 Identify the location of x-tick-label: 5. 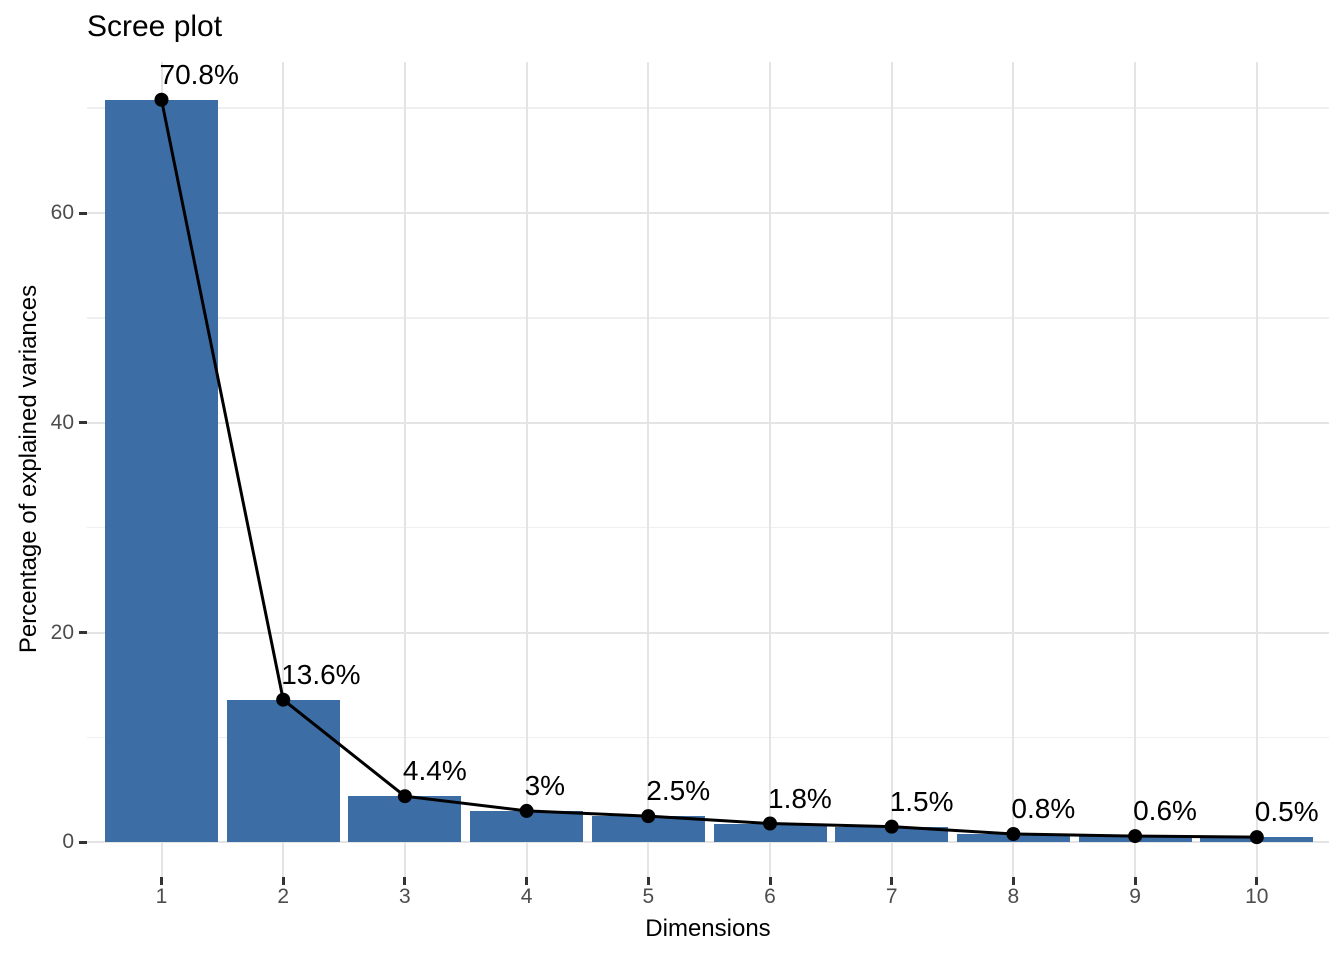
(648, 896).